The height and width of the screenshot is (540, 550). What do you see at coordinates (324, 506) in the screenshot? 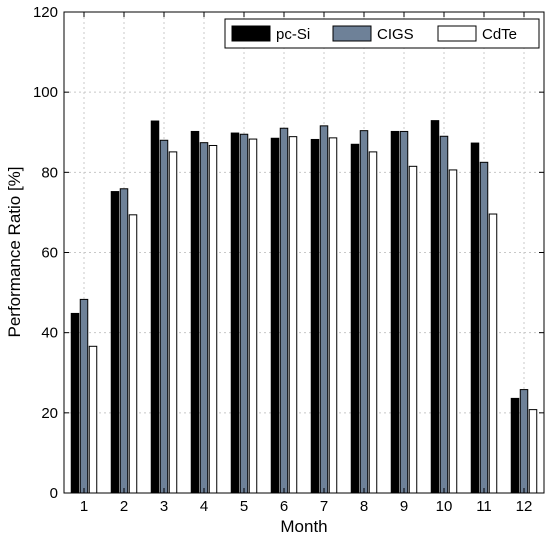
I see `x-tick-label: 7` at bounding box center [324, 506].